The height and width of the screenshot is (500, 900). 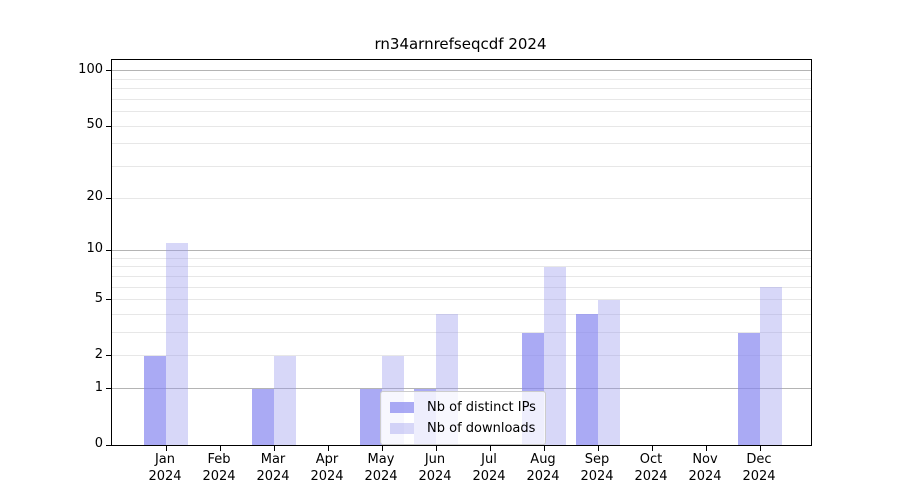 I want to click on x-axis-tick-label: Apr 2024, so click(x=327, y=468).